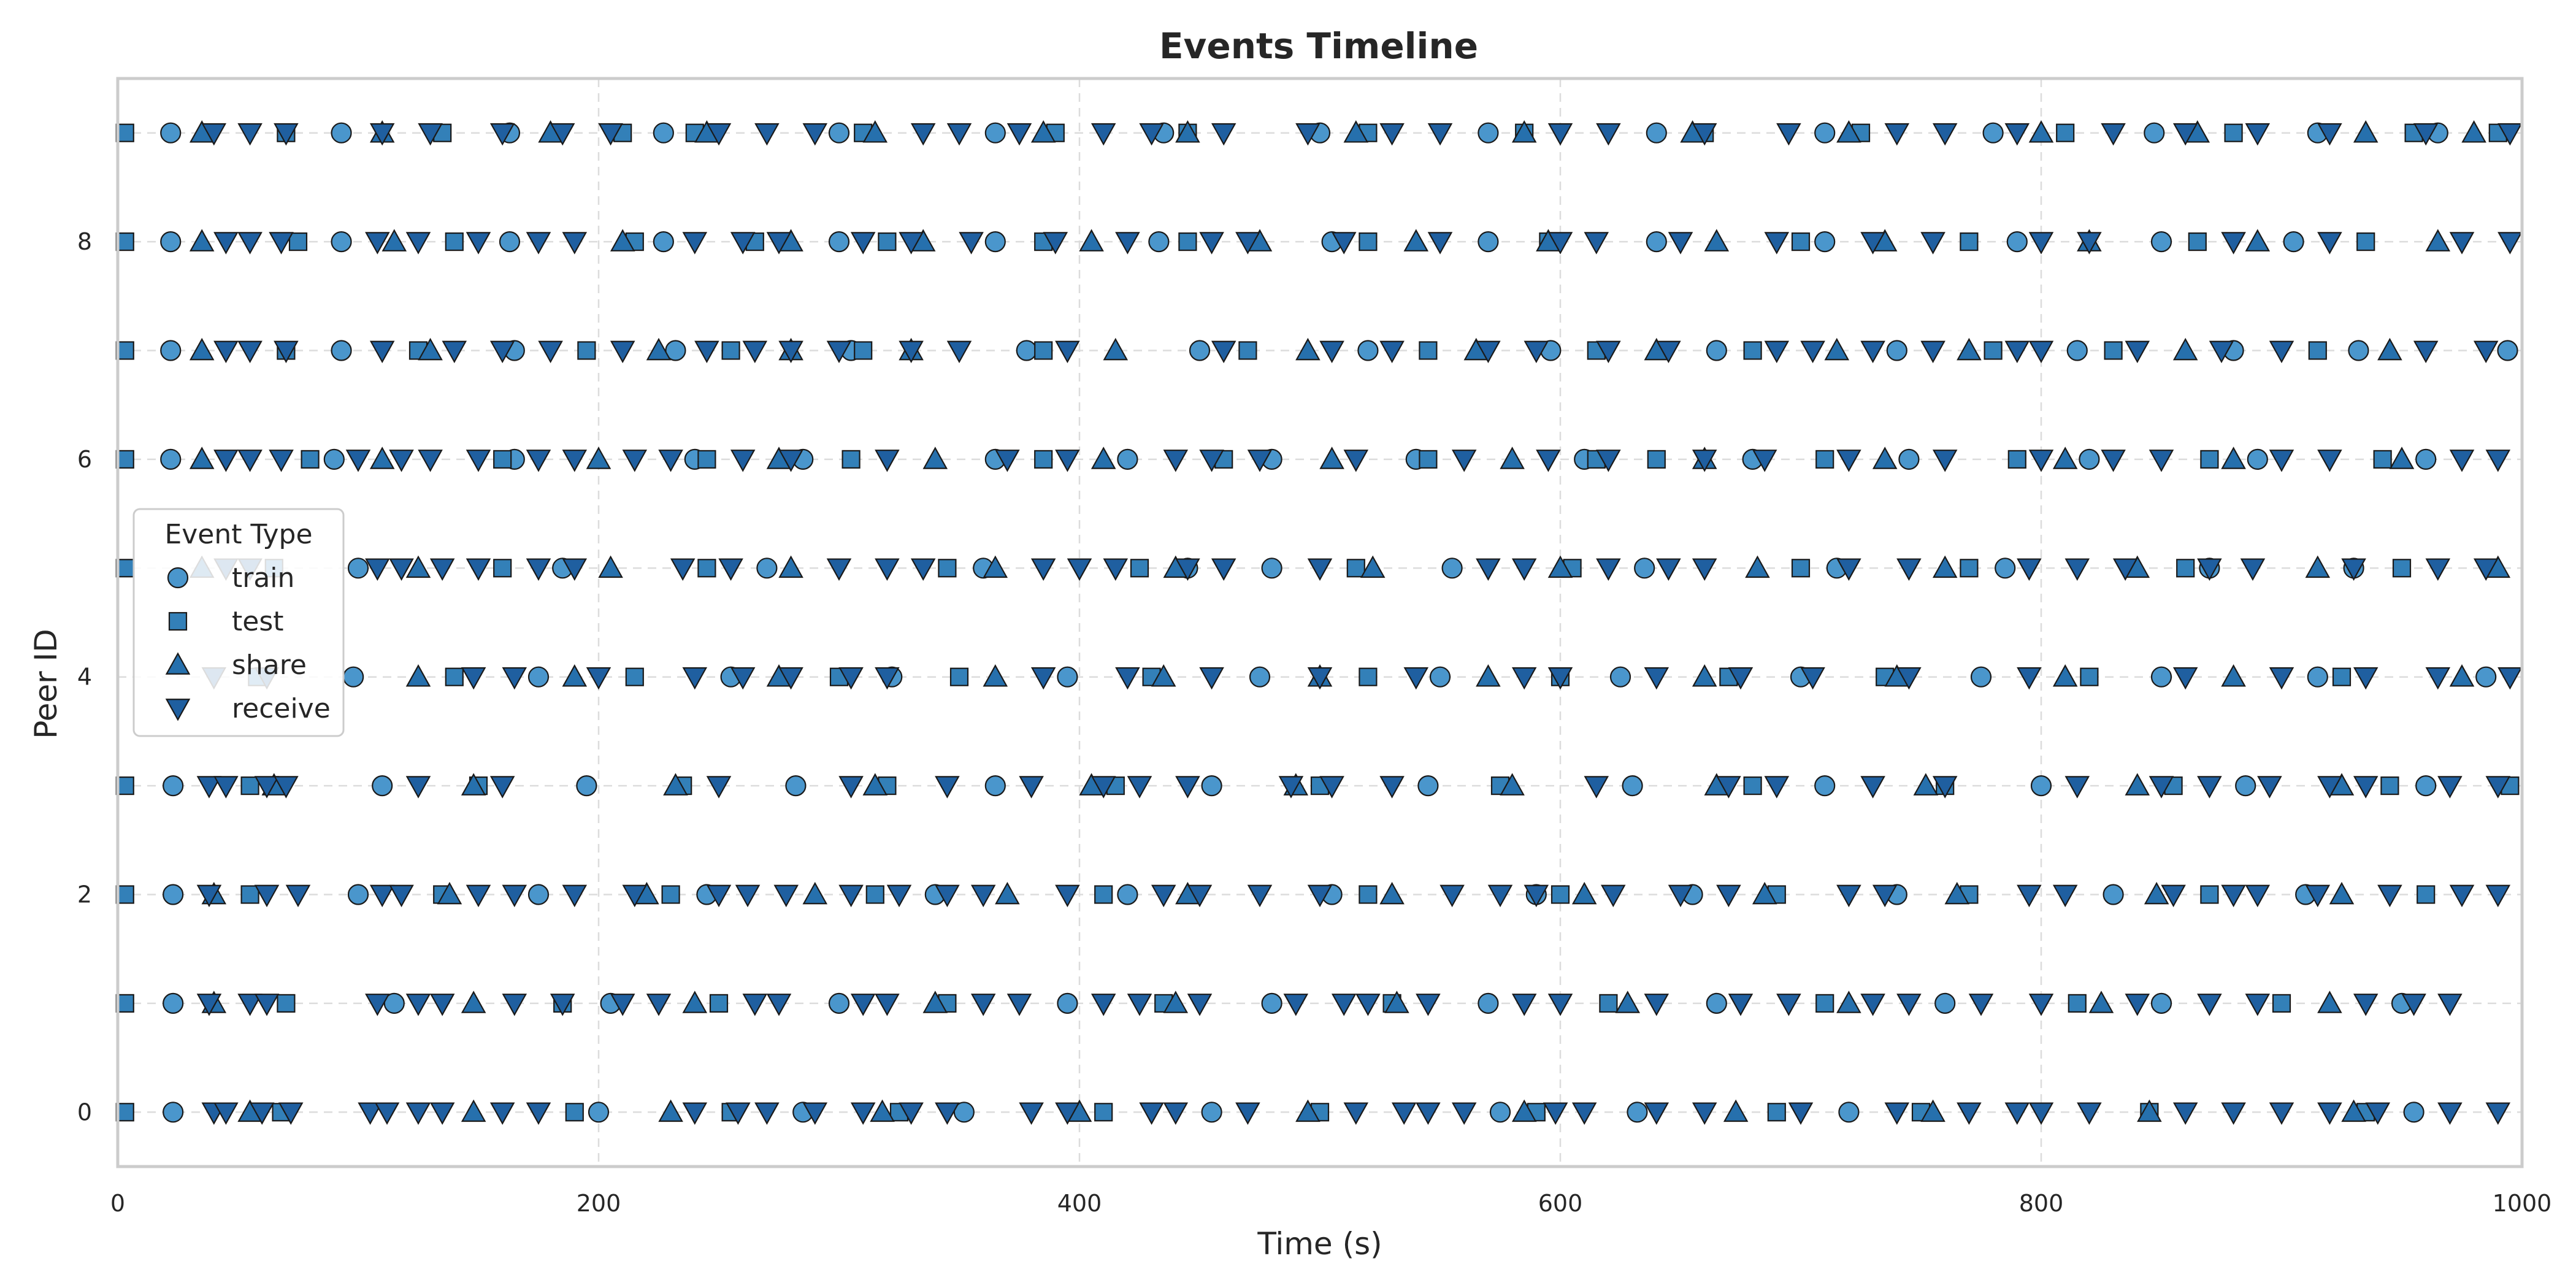 This screenshot has width=2576, height=1288. Describe the element at coordinates (178, 710) in the screenshot. I see `legend-marker-receive` at that location.